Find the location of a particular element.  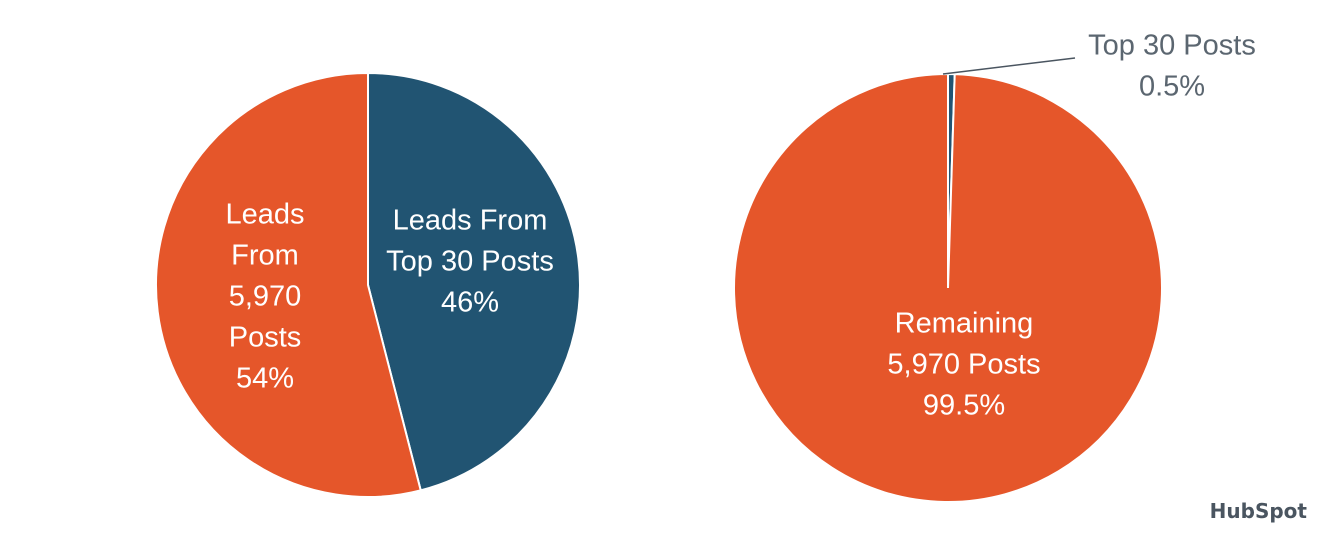

pie-2-slice-2-label: Remaining 5,970 Posts 99.5% is located at coordinates (963, 365).